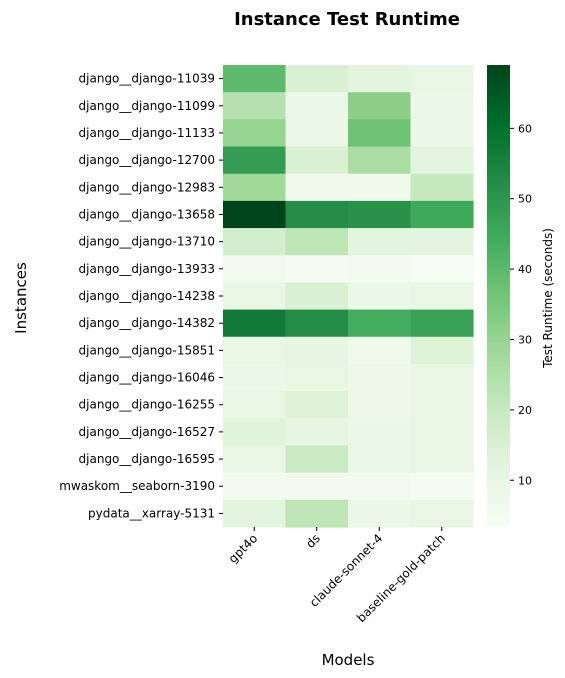 This screenshot has height=678, width=565. What do you see at coordinates (147, 296) in the screenshot?
I see `y-tick-label: django__django-14238` at bounding box center [147, 296].